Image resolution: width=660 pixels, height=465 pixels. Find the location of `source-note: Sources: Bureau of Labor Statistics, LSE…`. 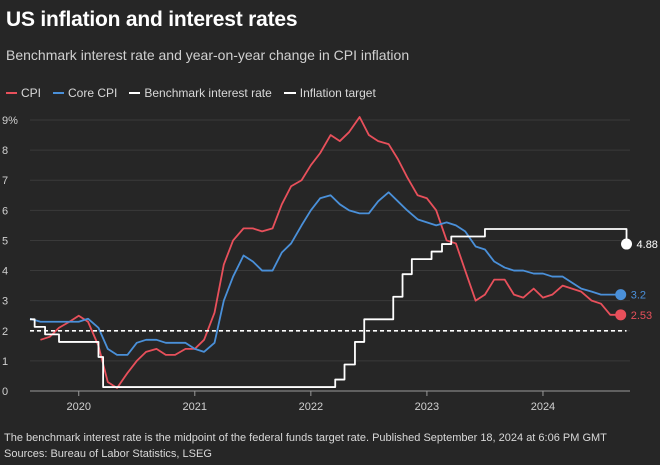

source-note: Sources: Bureau of Labor Statistics, LSE… is located at coordinates (108, 454).